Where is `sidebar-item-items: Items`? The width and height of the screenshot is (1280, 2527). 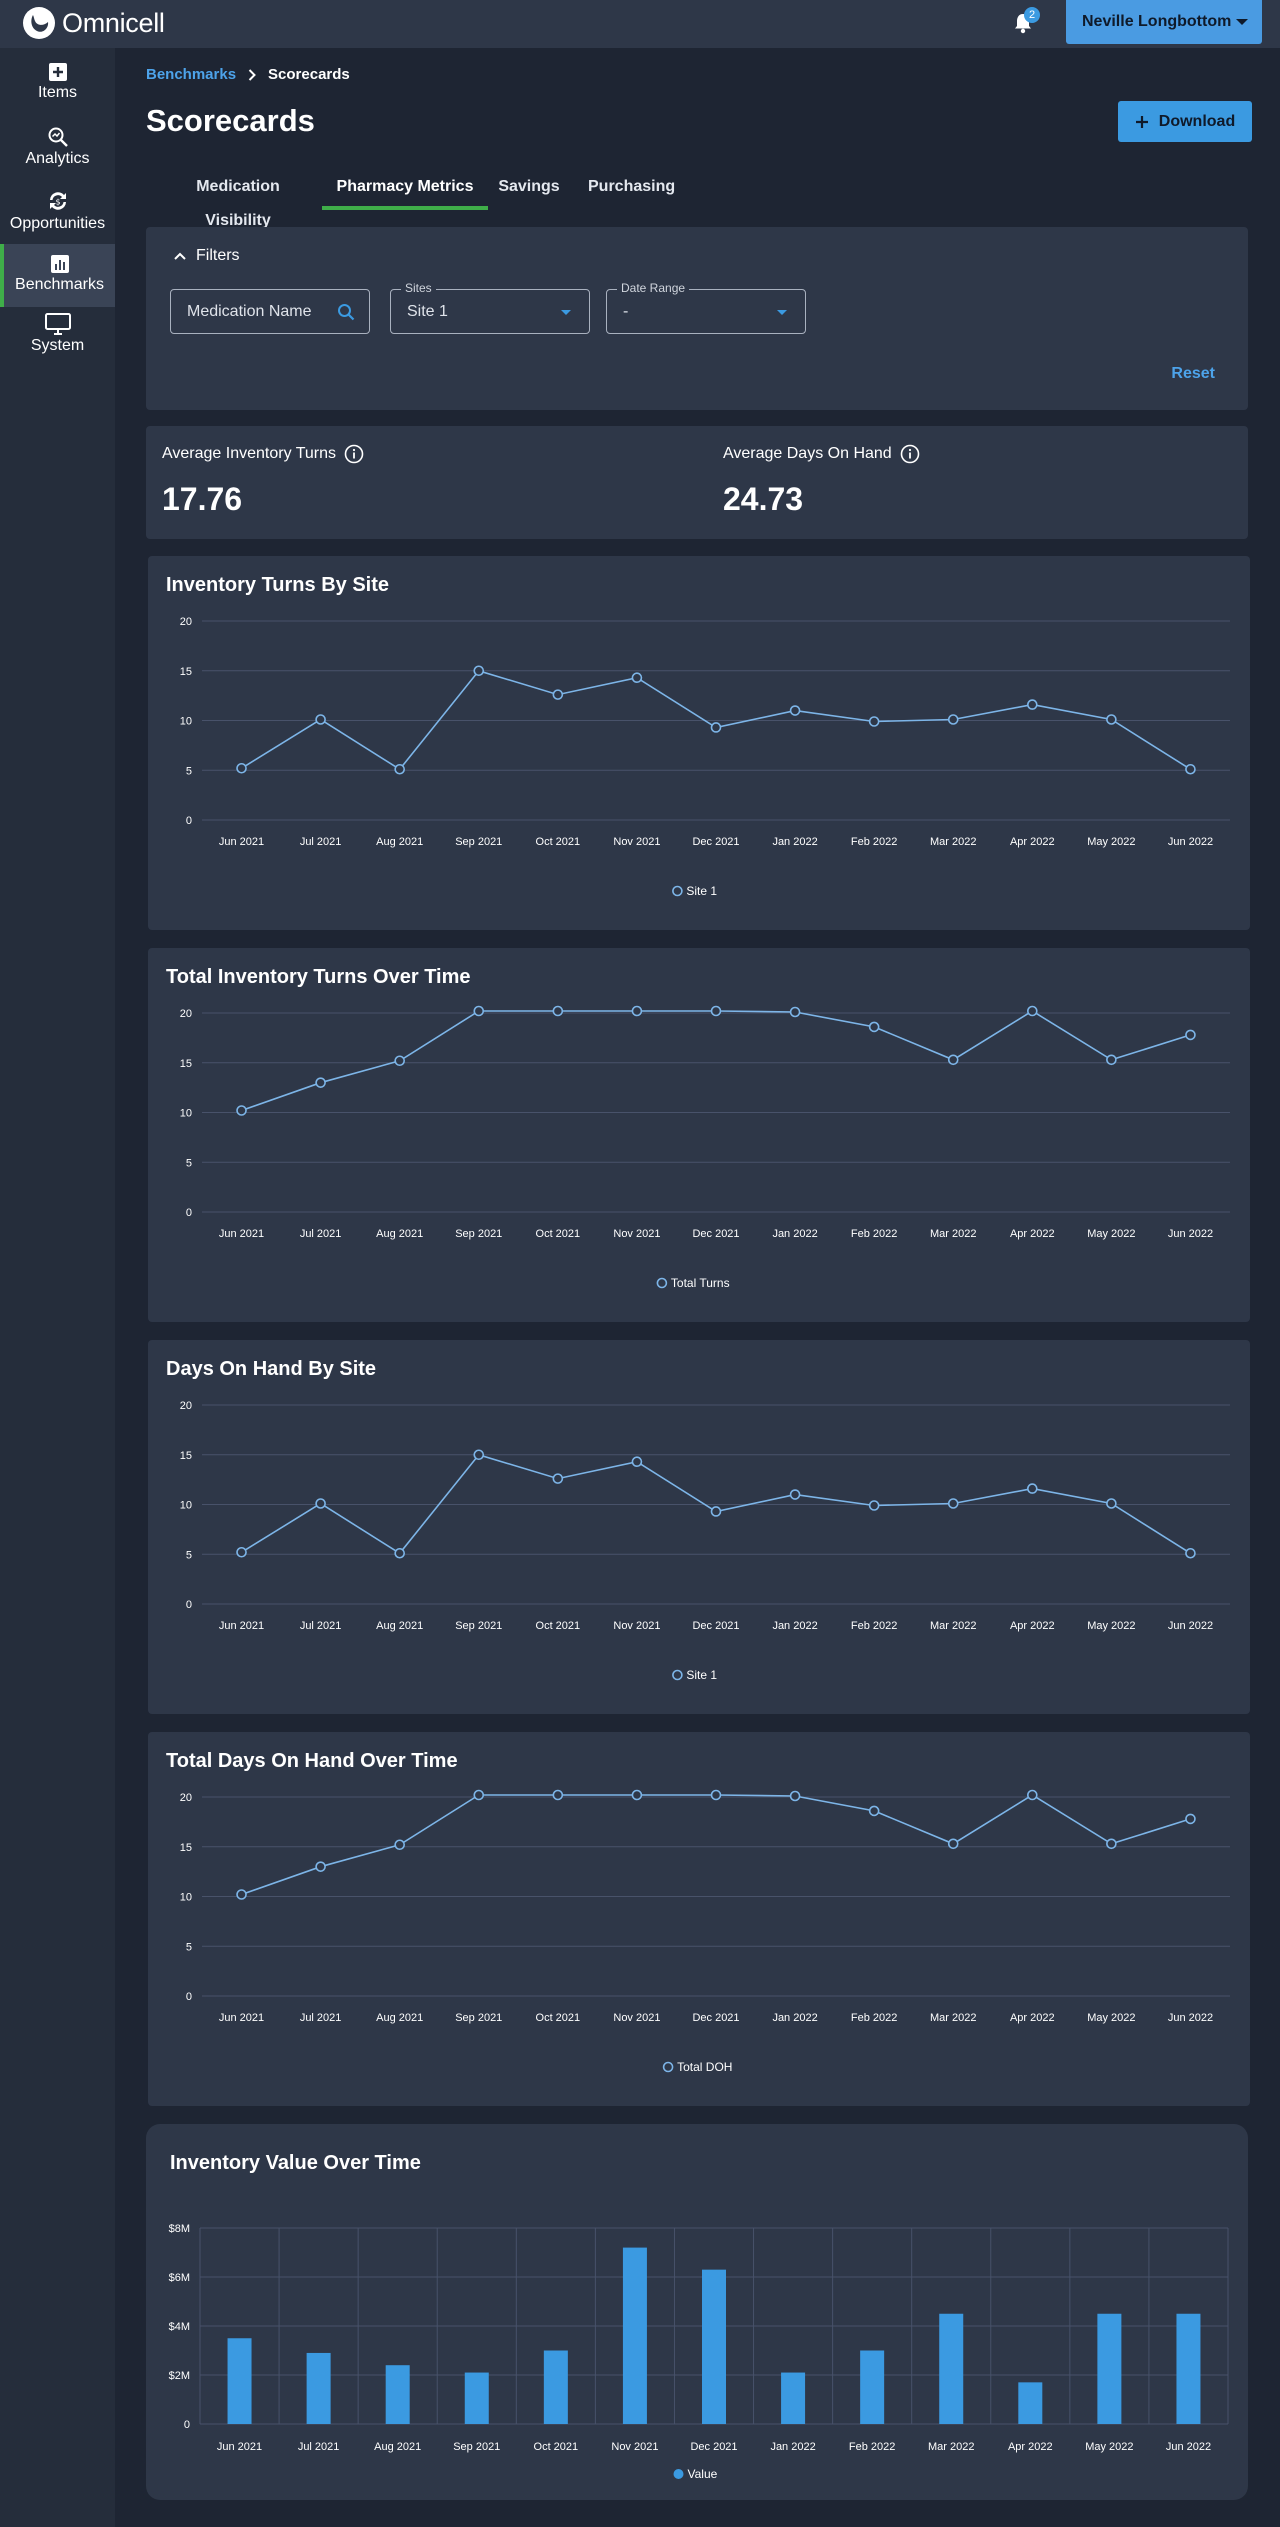
sidebar-item-items: Items is located at coordinates (57, 85).